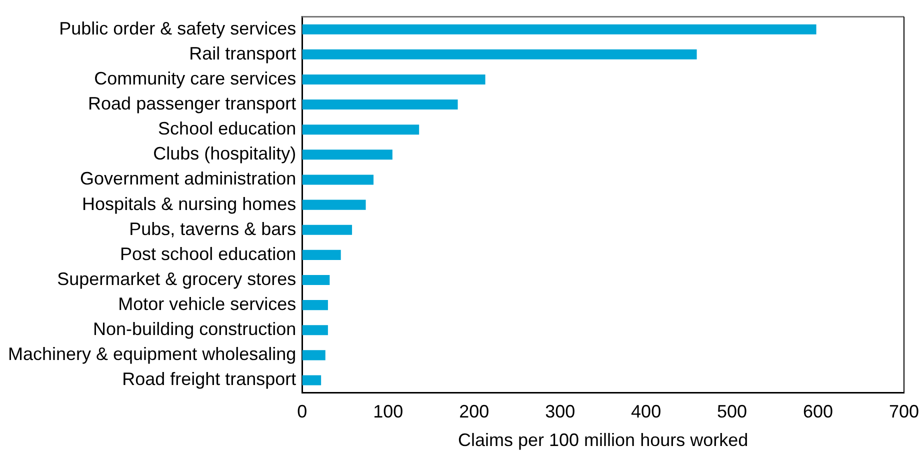 This screenshot has height=456, width=922. What do you see at coordinates (207, 304) in the screenshot?
I see `y-tick-label: Motor vehicle services` at bounding box center [207, 304].